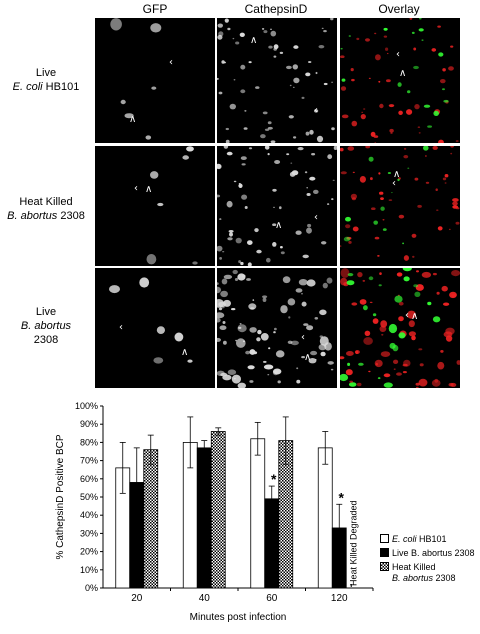 The width and height of the screenshot is (480, 634). What do you see at coordinates (71, 216) in the screenshot?
I see `strain-name: 2308` at bounding box center [71, 216].